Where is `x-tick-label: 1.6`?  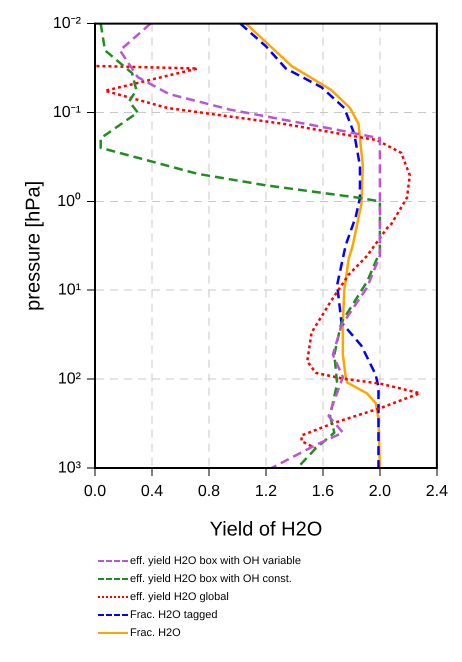
x-tick-label: 1.6 is located at coordinates (323, 491).